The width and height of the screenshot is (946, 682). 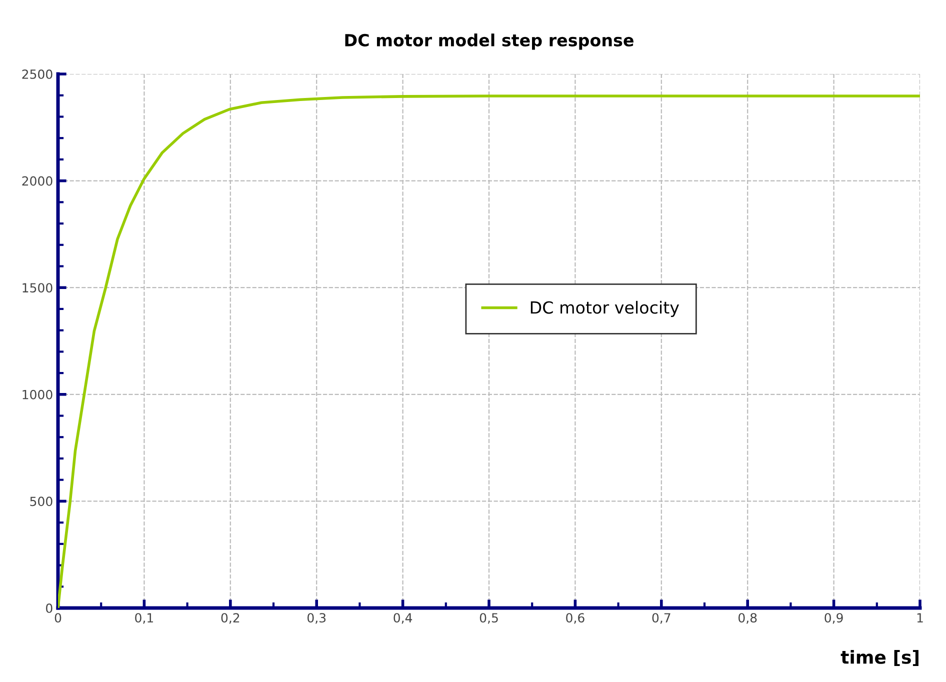 What do you see at coordinates (58, 618) in the screenshot?
I see `x-tick-label: 0` at bounding box center [58, 618].